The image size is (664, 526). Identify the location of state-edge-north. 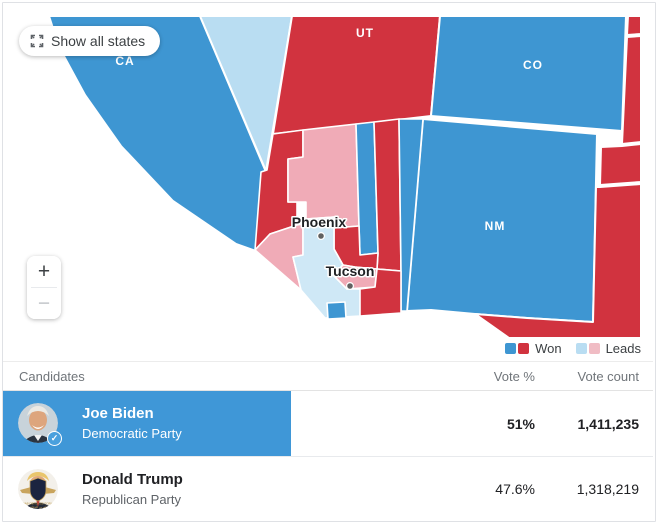
(634, 25).